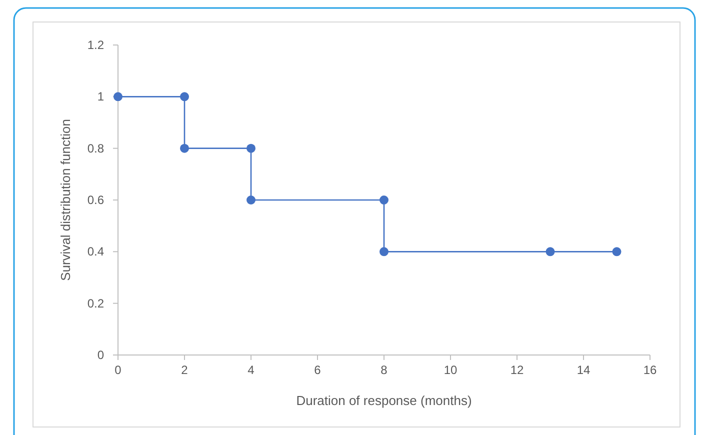  What do you see at coordinates (583, 370) in the screenshot?
I see `x-tick-label: 14` at bounding box center [583, 370].